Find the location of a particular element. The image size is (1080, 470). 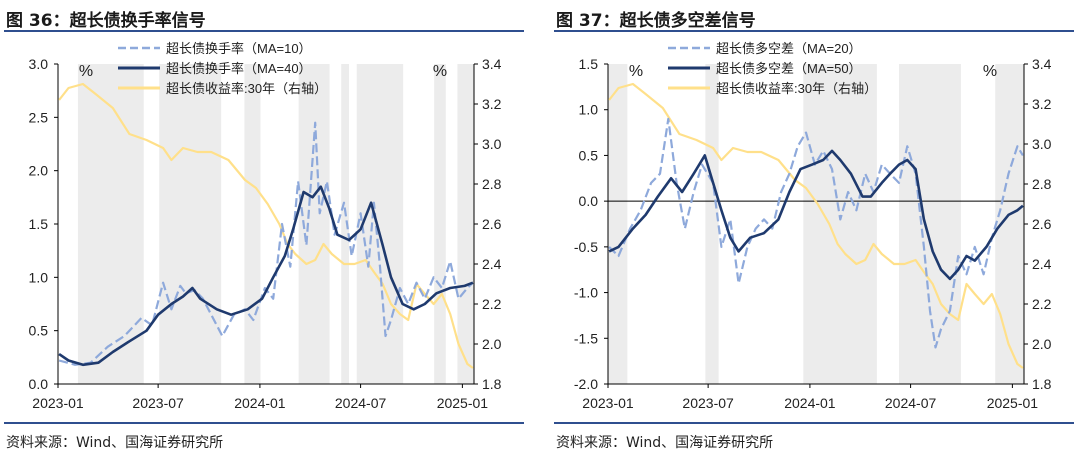

figure-36-title-rule: 图 36：超长债换手率信号 is located at coordinates (264, 19).